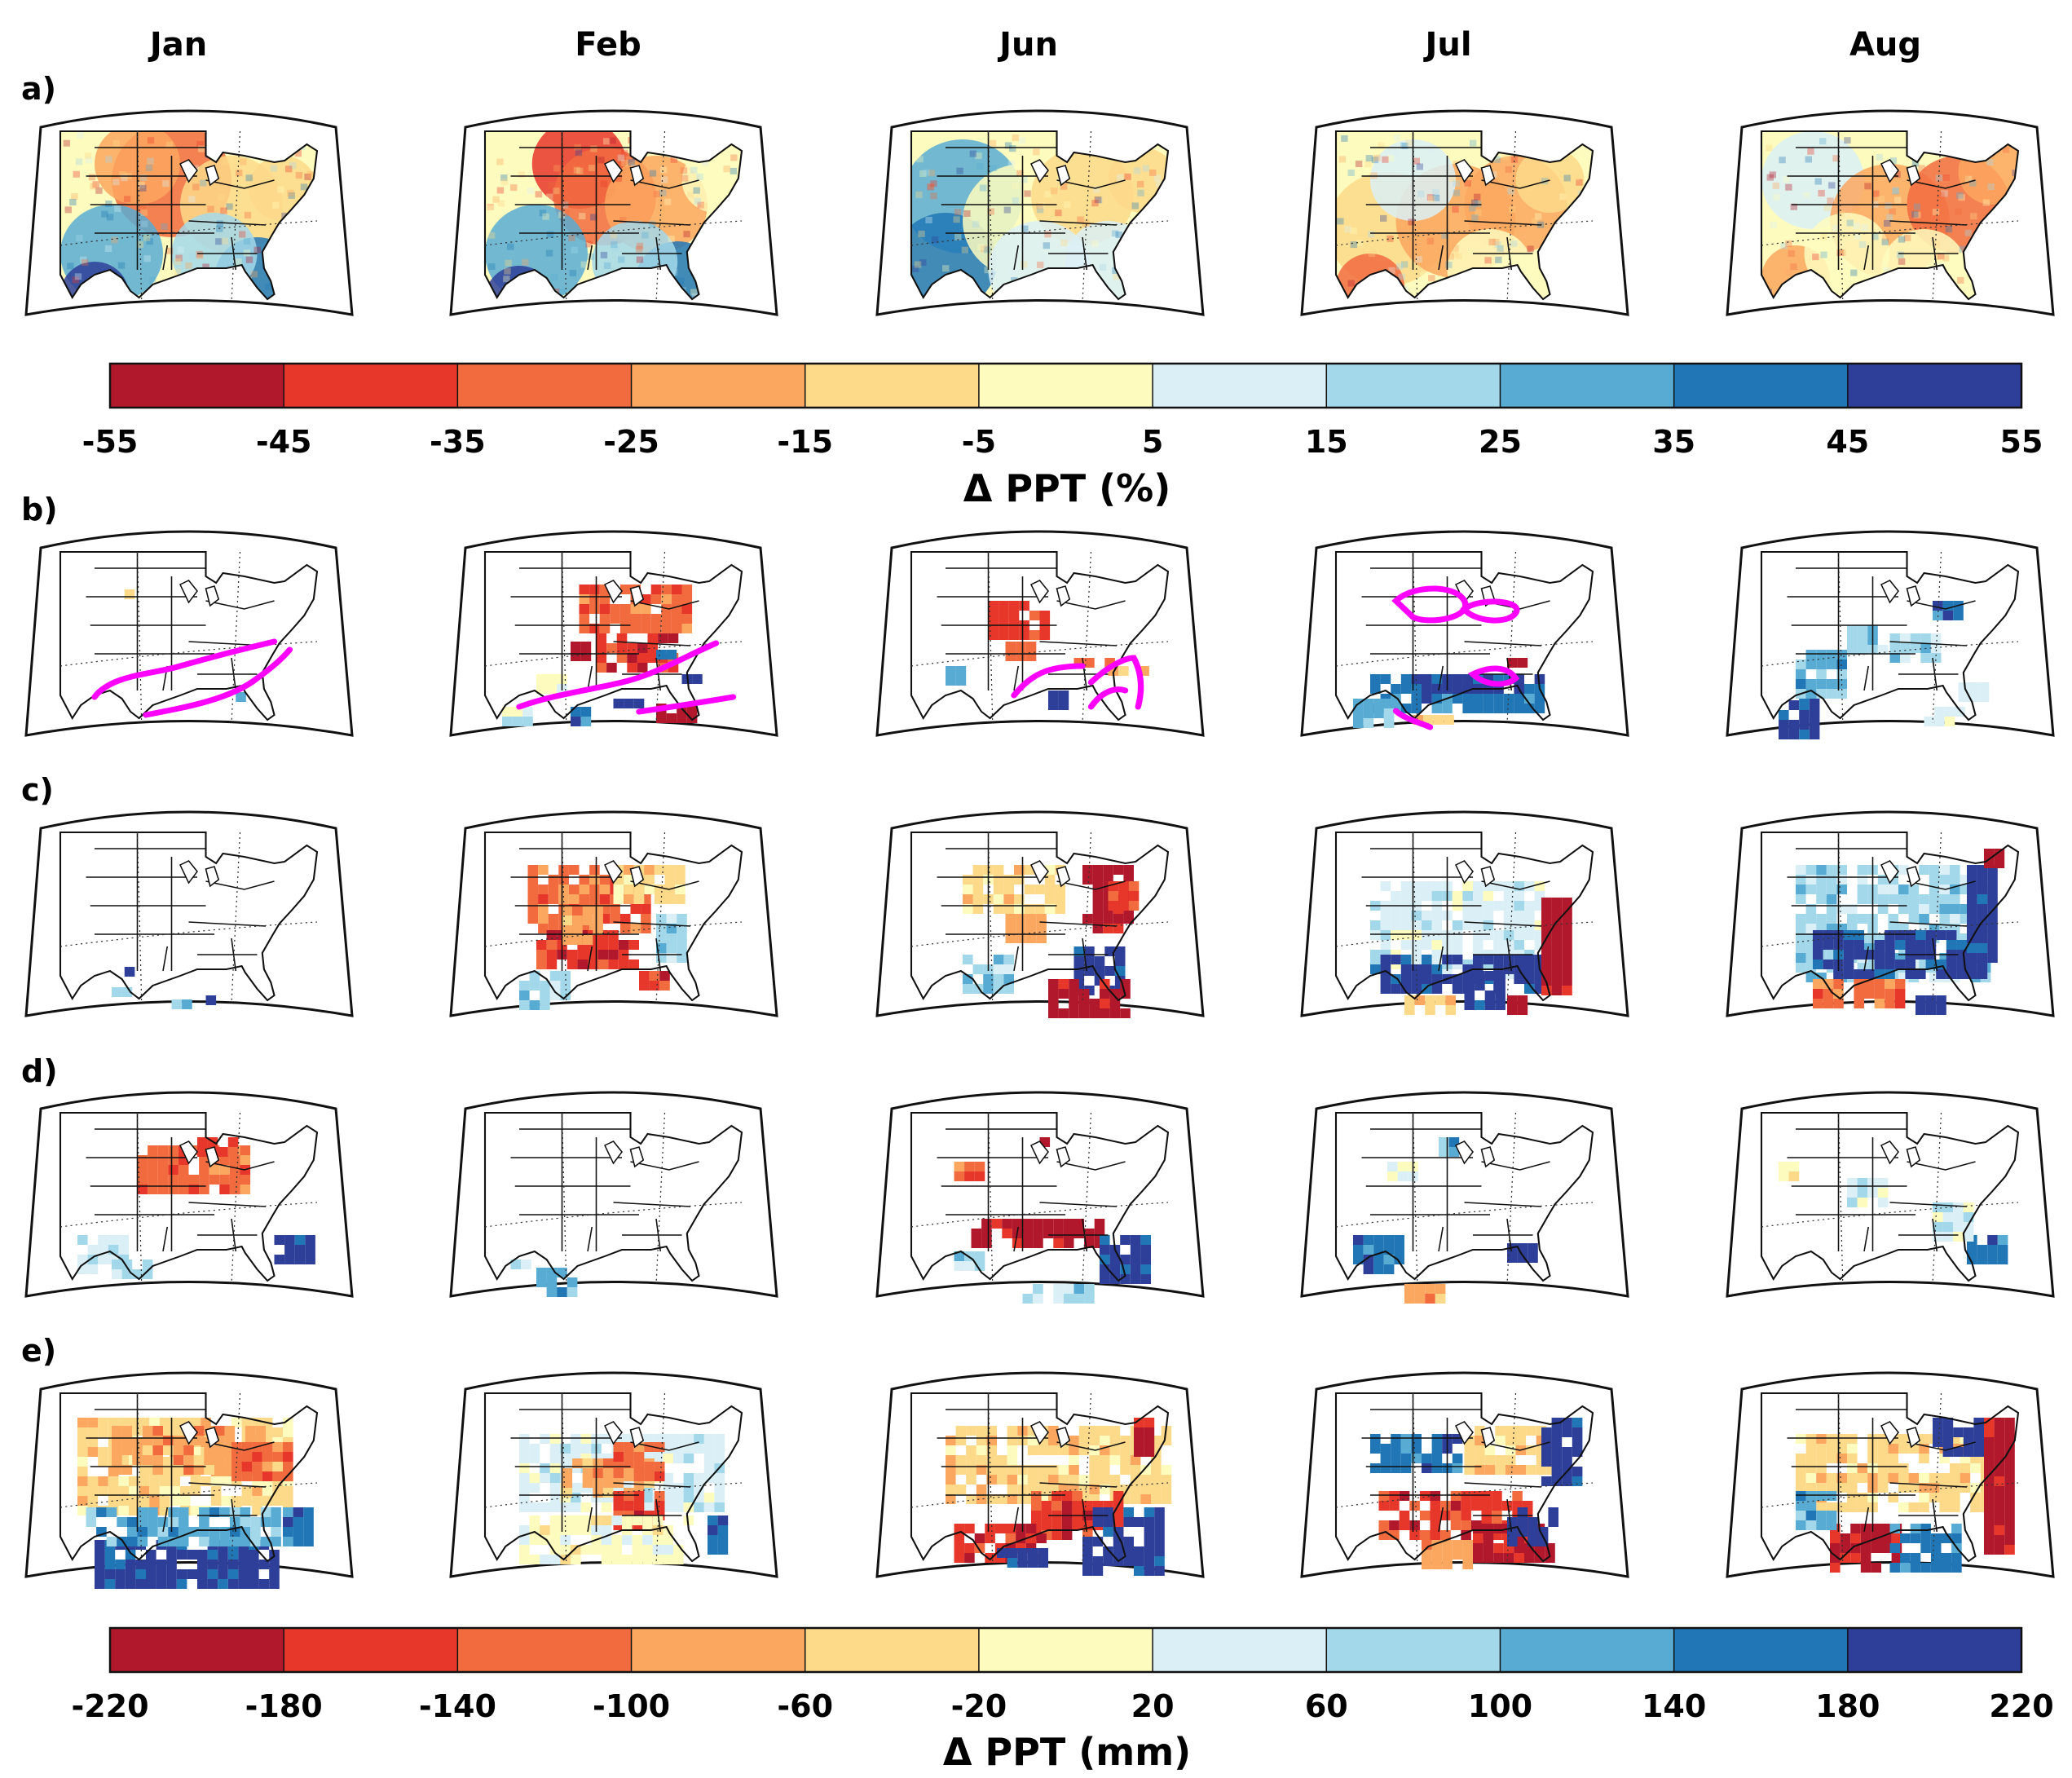 Image resolution: width=2072 pixels, height=1778 pixels. What do you see at coordinates (371, 386) in the screenshot?
I see `colorbar-percent-swatch` at bounding box center [371, 386].